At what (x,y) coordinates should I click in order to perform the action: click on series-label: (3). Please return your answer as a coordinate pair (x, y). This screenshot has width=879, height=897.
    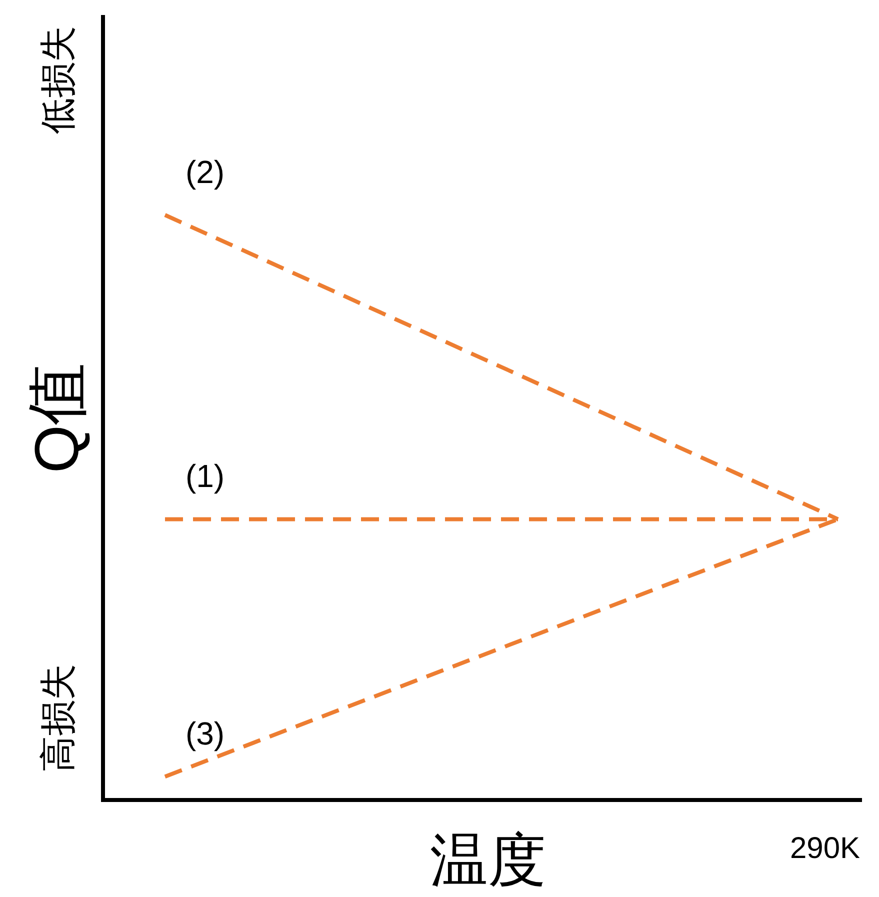
    Looking at the image, I should click on (205, 734).